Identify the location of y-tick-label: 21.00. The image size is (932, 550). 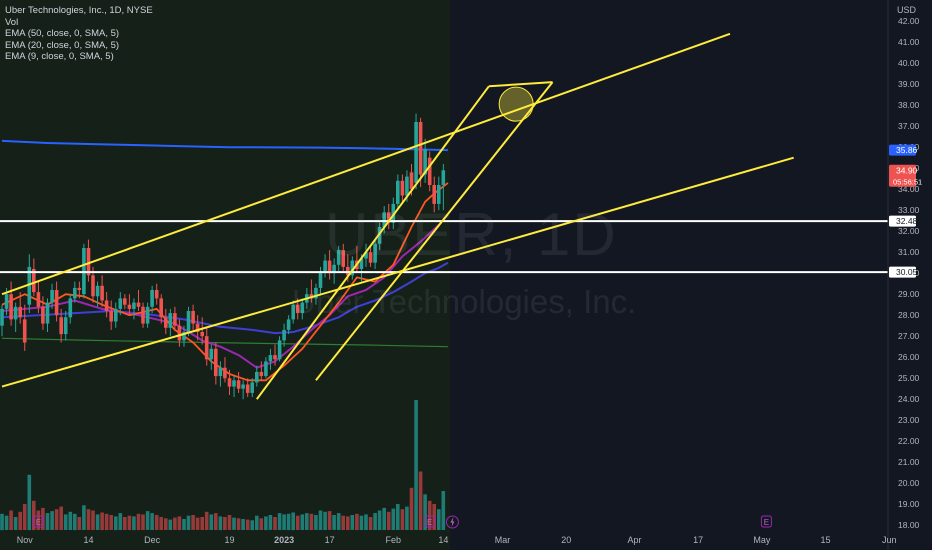
(909, 462).